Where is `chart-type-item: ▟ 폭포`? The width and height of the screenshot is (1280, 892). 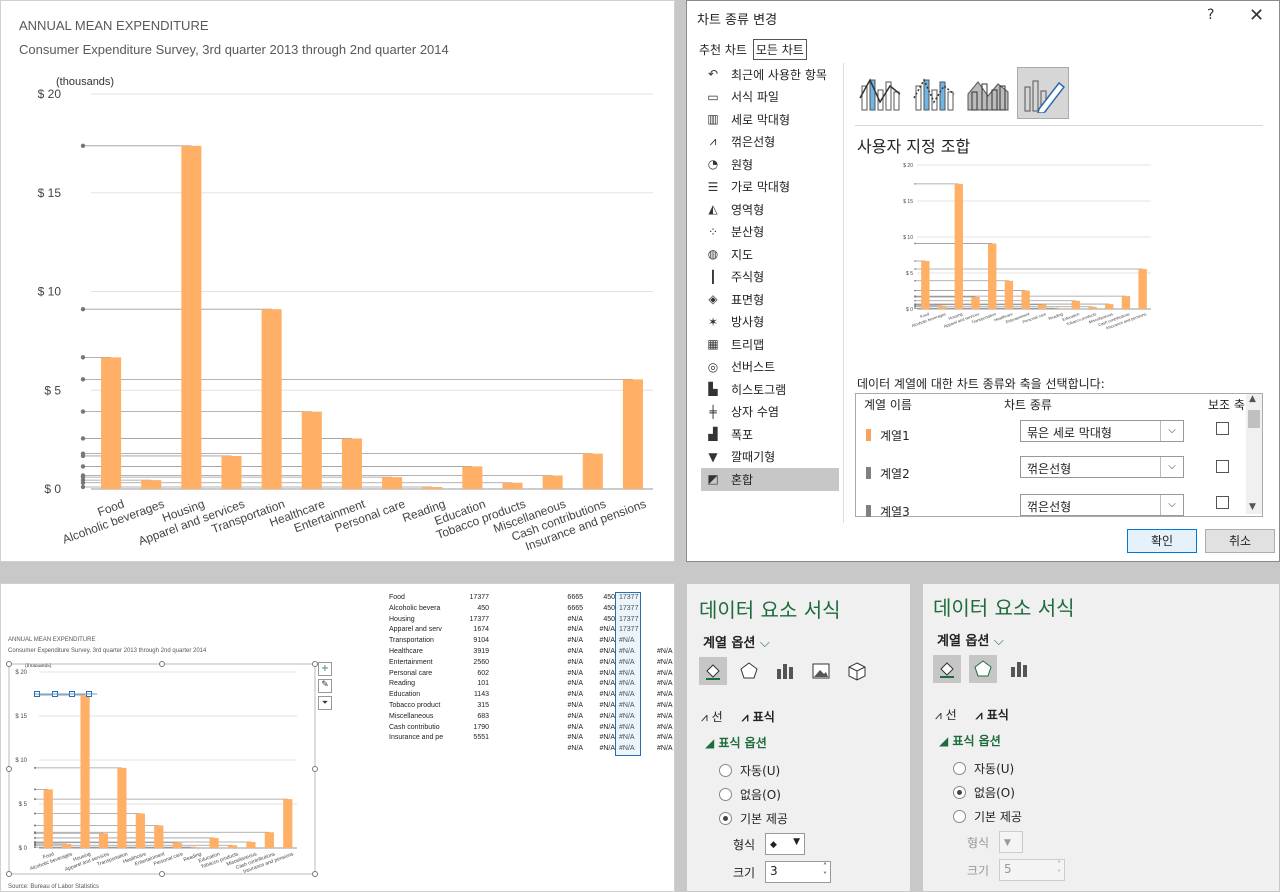
chart-type-item: ▟ 폭포 is located at coordinates (770, 434).